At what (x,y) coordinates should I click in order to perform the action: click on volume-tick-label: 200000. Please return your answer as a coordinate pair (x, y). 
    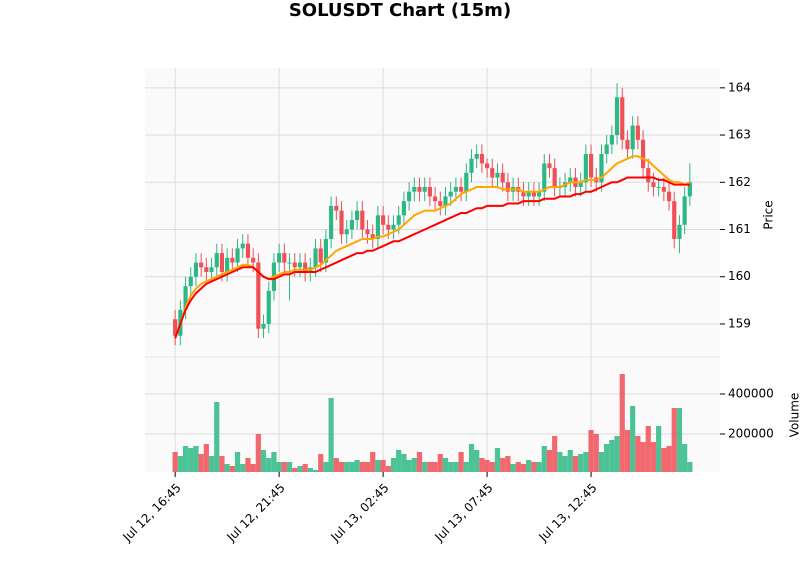
    Looking at the image, I should click on (751, 434).